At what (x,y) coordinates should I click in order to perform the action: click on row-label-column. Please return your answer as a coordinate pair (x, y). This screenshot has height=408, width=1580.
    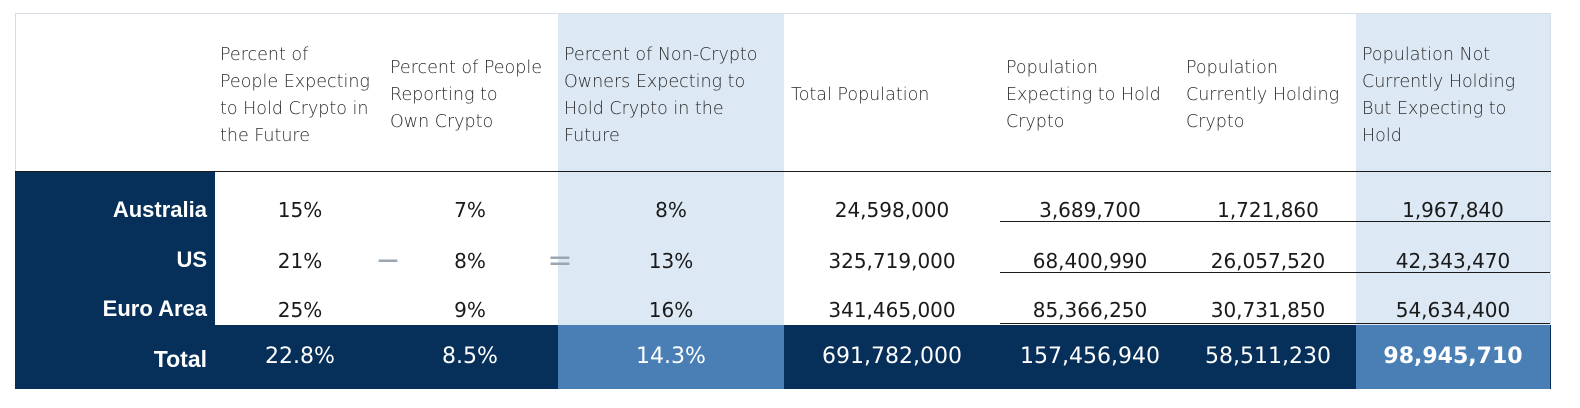
    Looking at the image, I should click on (115, 248).